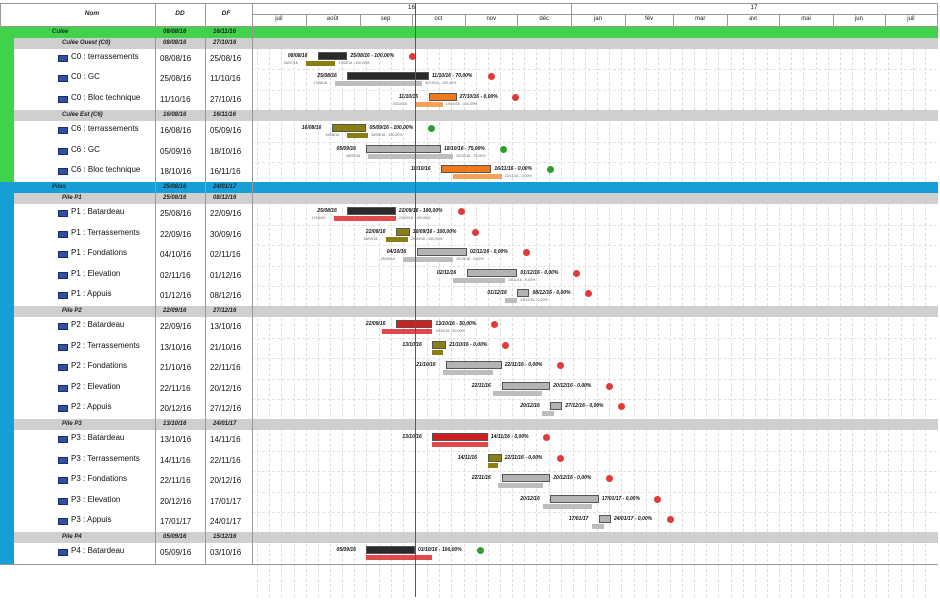 This screenshot has width=940, height=600. I want to click on month-header: avr, so click(753, 19).